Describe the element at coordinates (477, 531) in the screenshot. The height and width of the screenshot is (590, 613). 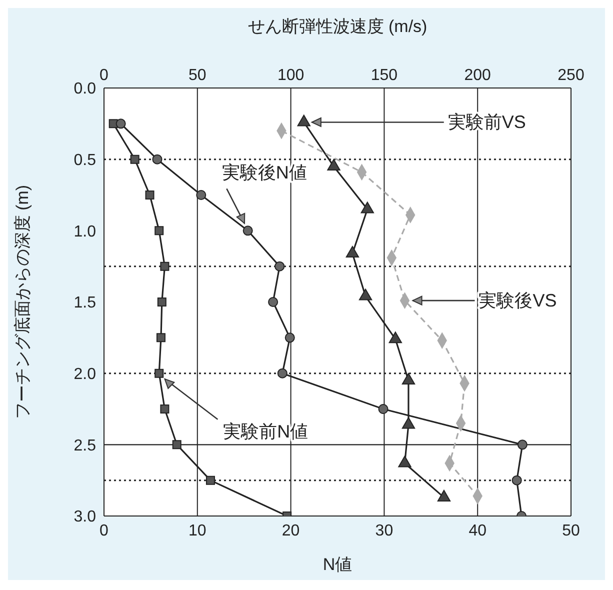
I see `x-tick-label: 40` at that location.